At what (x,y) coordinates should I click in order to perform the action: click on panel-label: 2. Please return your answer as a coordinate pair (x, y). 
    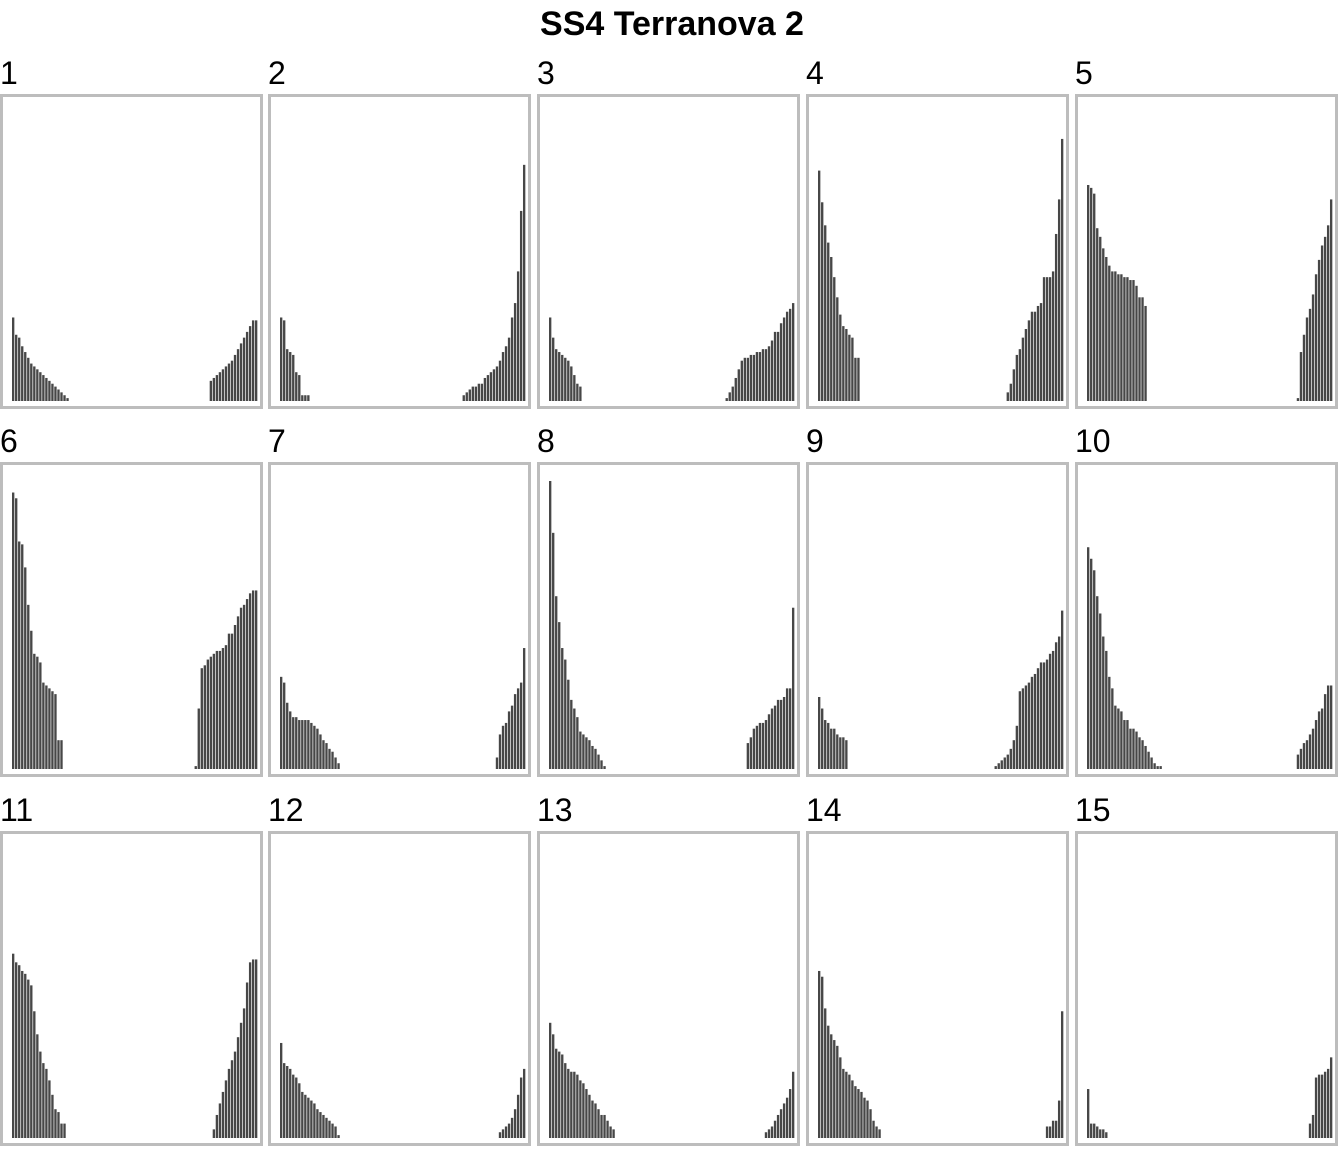
    Looking at the image, I should click on (277, 73).